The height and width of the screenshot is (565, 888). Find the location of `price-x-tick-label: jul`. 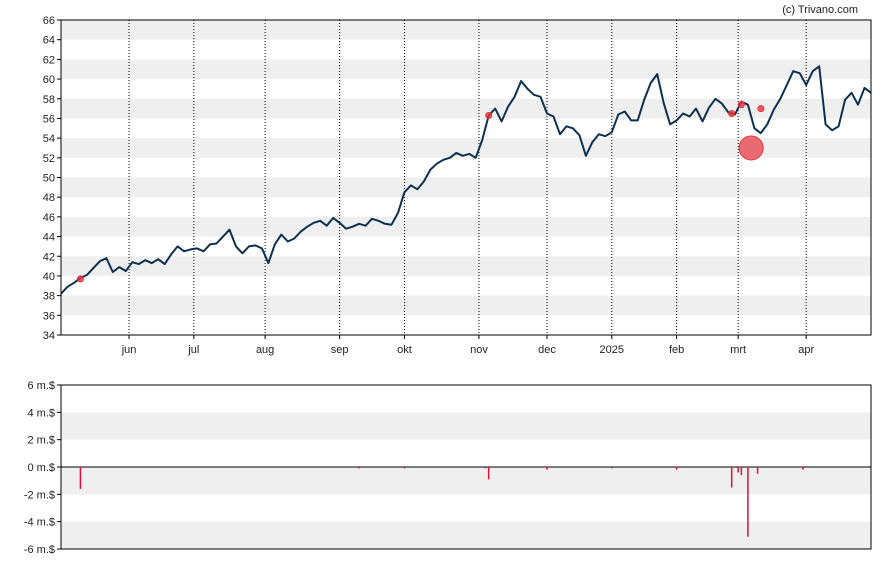

price-x-tick-label: jul is located at coordinates (193, 350).